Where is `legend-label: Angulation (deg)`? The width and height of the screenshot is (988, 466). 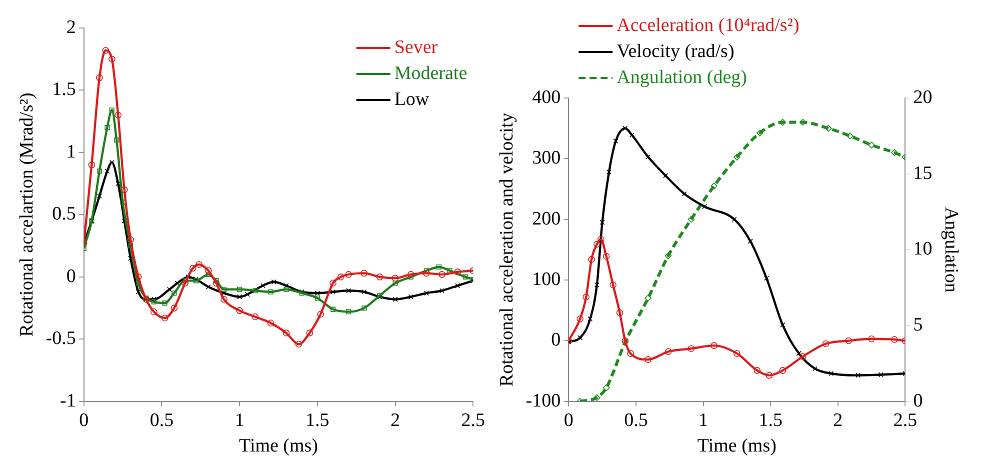
legend-label: Angulation (deg) is located at coordinates (681, 77).